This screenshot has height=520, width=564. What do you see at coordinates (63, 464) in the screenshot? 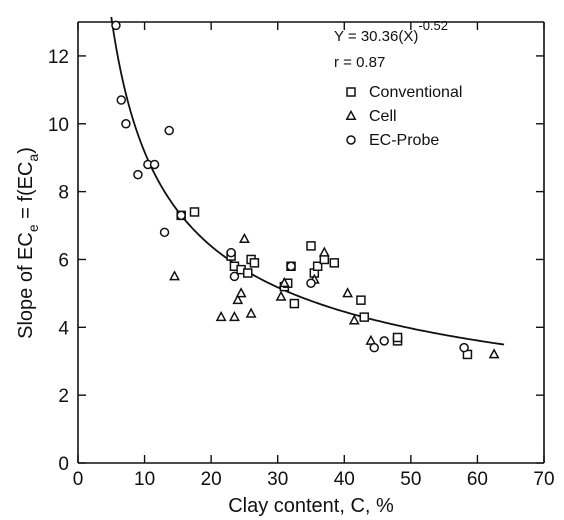
I see `y-tick-label: 0` at bounding box center [63, 464].